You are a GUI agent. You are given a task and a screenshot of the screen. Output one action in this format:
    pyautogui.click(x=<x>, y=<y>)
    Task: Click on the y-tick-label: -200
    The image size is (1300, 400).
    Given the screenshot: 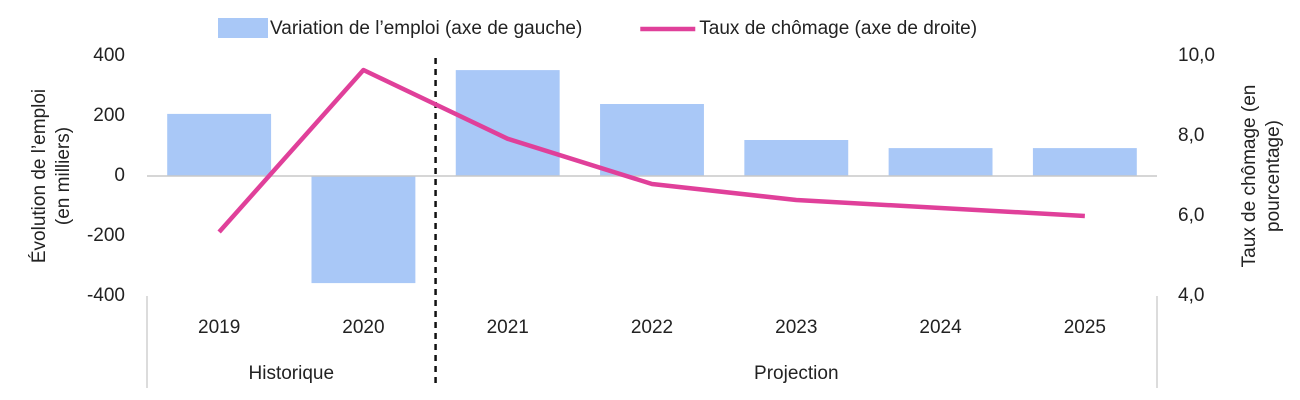 What is the action you would take?
    pyautogui.click(x=106, y=235)
    